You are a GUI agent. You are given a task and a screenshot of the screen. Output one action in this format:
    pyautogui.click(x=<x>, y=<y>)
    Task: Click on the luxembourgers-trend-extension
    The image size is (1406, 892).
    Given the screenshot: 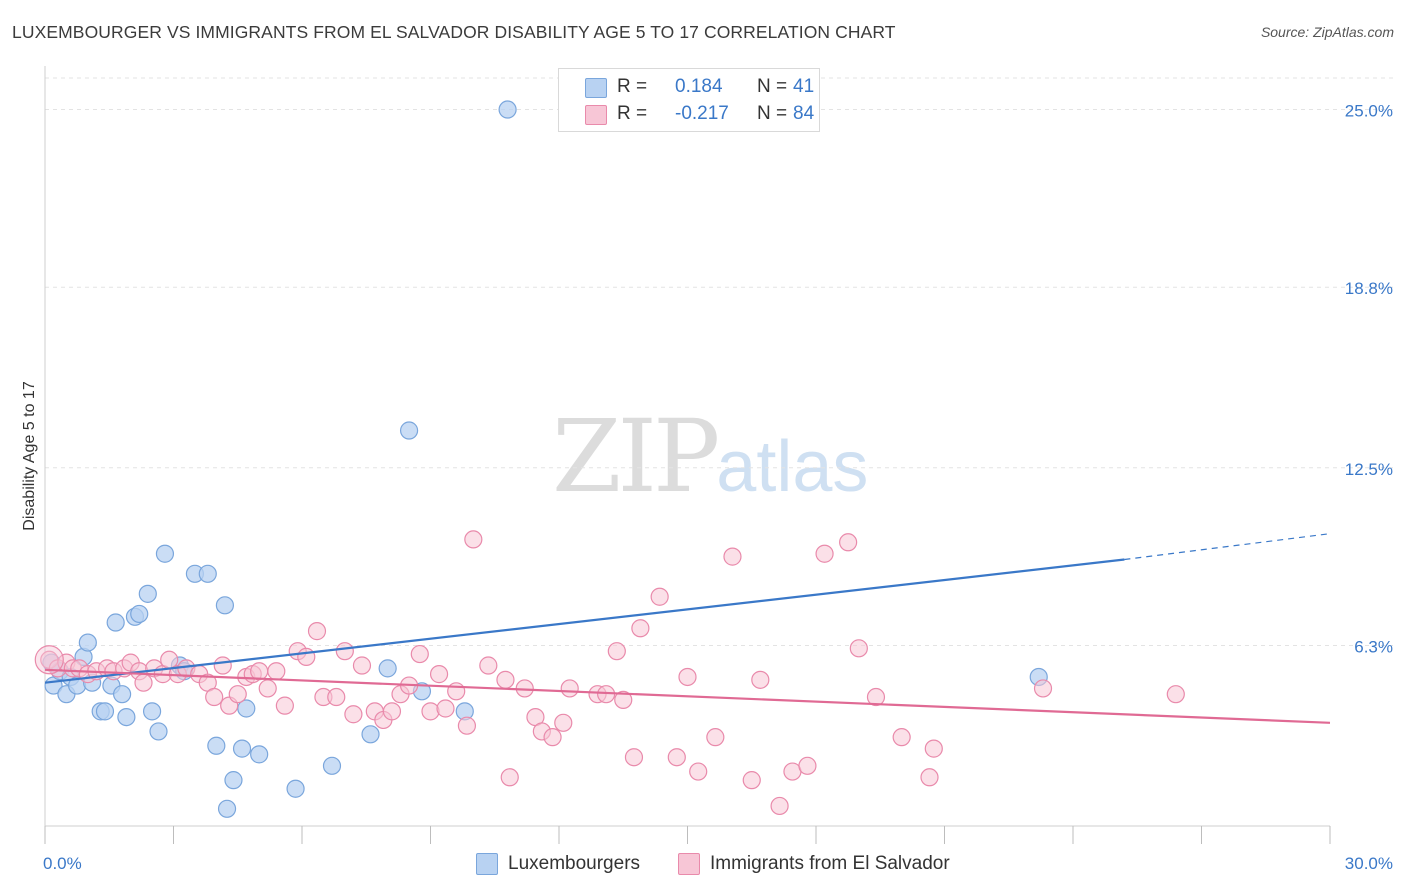 What is the action you would take?
    pyautogui.click(x=1227, y=547)
    